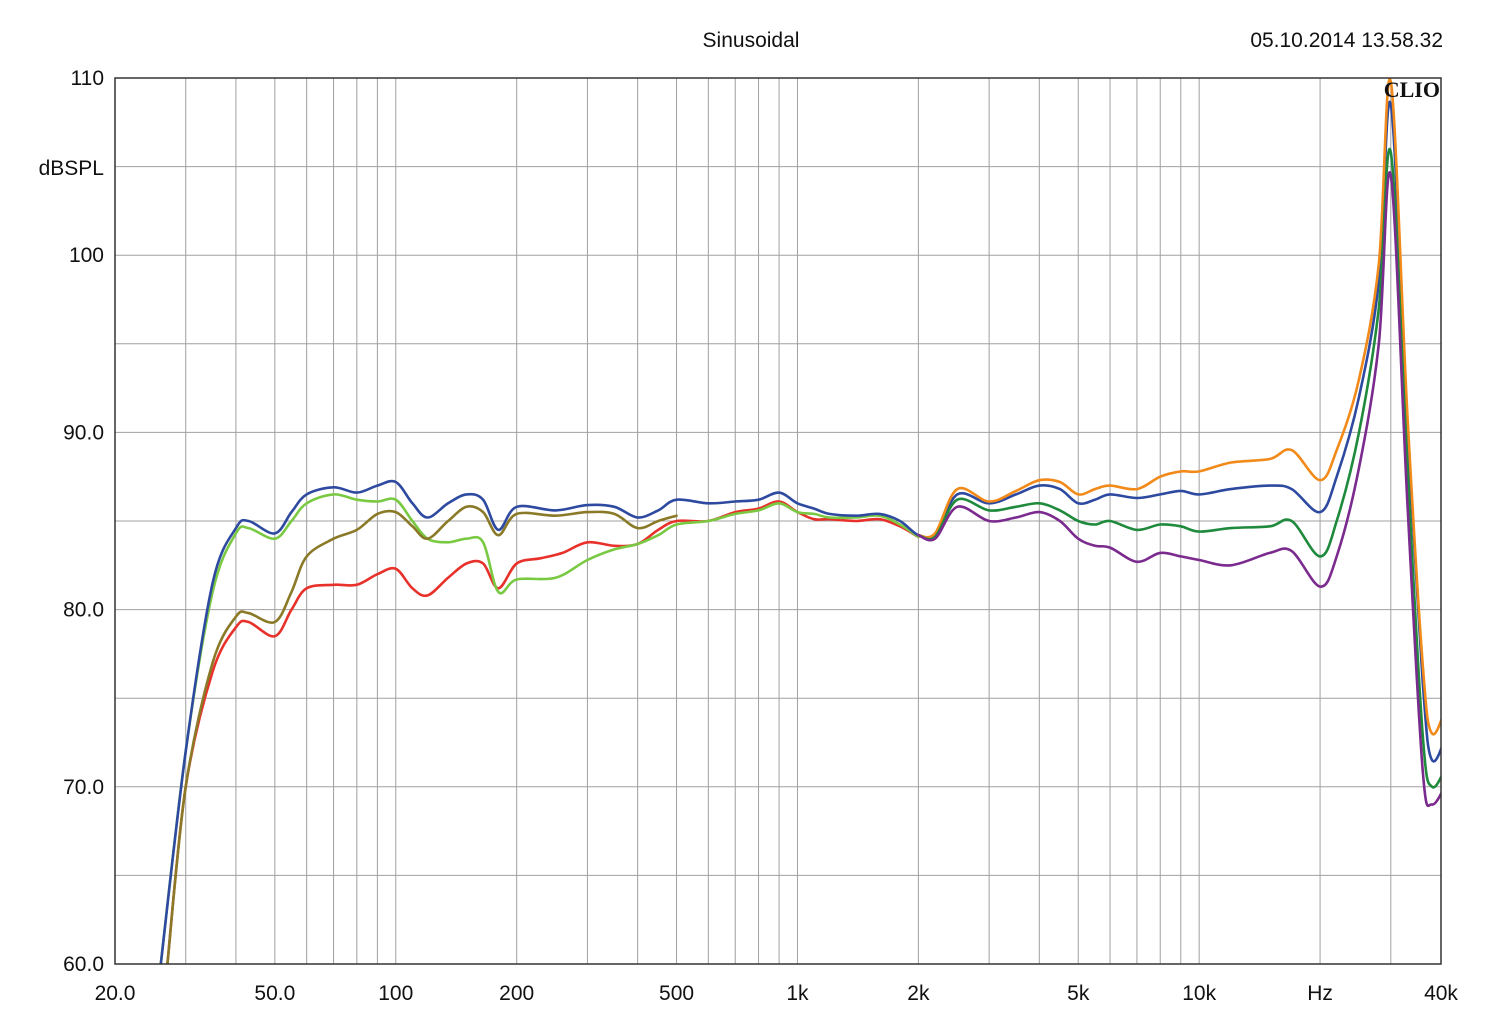 Image resolution: width=1500 pixels, height=1009 pixels. I want to click on clio-logo: CLIO, so click(1412, 89).